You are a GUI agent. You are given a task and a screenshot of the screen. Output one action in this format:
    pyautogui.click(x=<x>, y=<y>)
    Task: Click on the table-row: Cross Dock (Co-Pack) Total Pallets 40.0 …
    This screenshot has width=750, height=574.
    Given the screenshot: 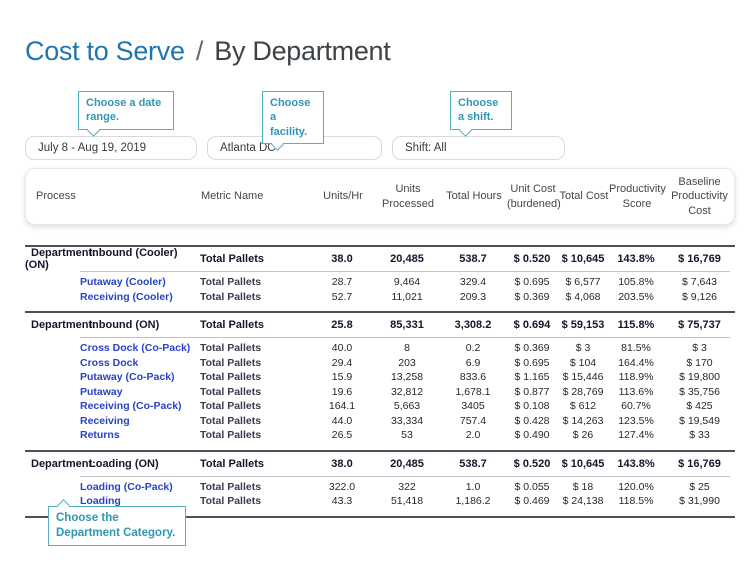 What is the action you would take?
    pyautogui.click(x=380, y=348)
    